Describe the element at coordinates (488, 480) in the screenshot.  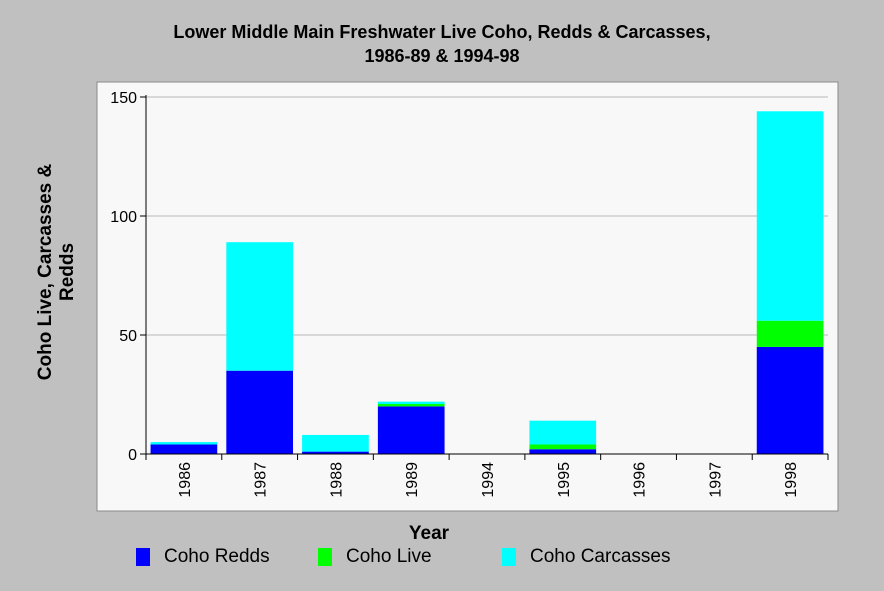
I see `x-tick-label-1994: 1994` at that location.